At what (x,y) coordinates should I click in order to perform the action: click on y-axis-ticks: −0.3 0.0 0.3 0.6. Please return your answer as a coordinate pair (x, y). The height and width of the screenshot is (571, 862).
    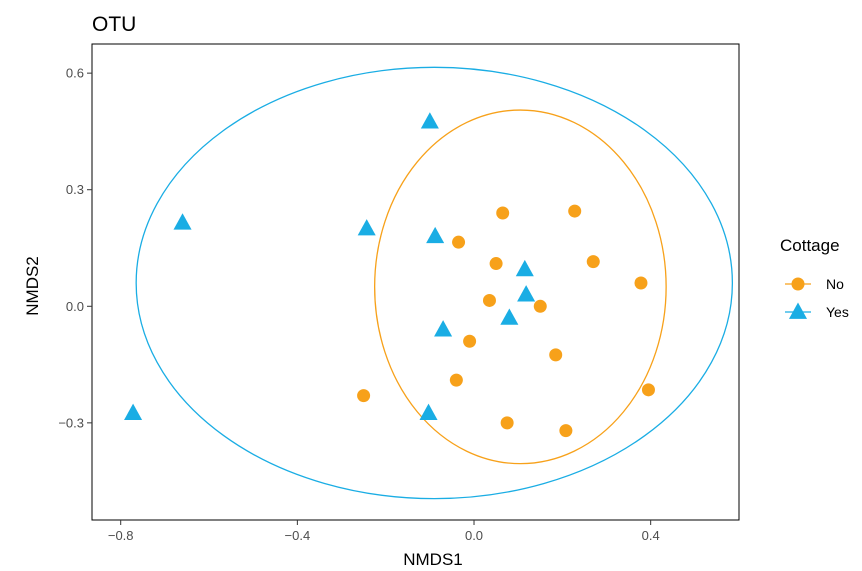
    Looking at the image, I should click on (75, 248).